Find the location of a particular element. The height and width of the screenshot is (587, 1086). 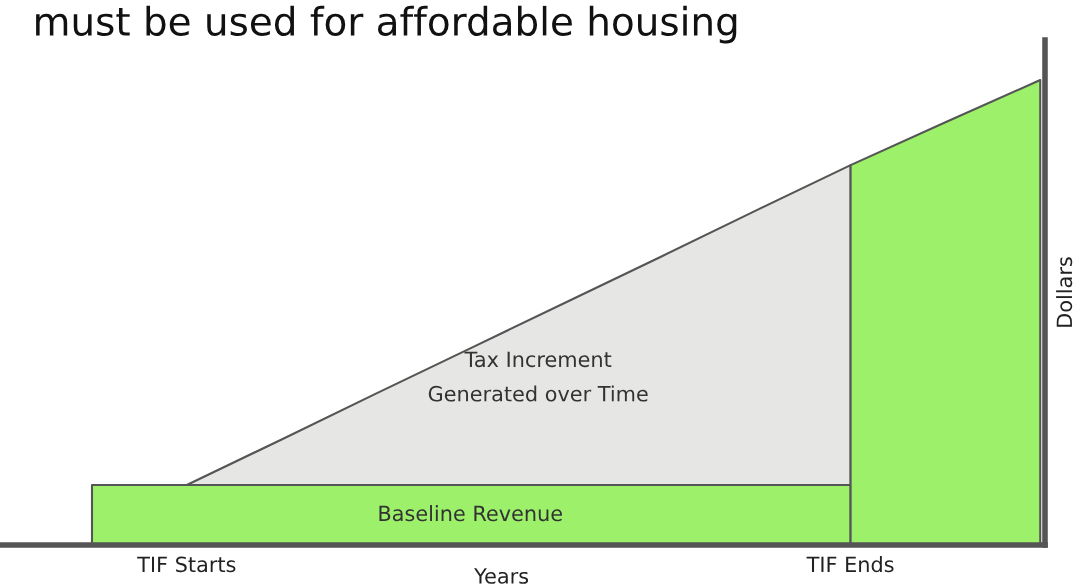

chart-title: must be used for affordable housing is located at coordinates (386, 24).